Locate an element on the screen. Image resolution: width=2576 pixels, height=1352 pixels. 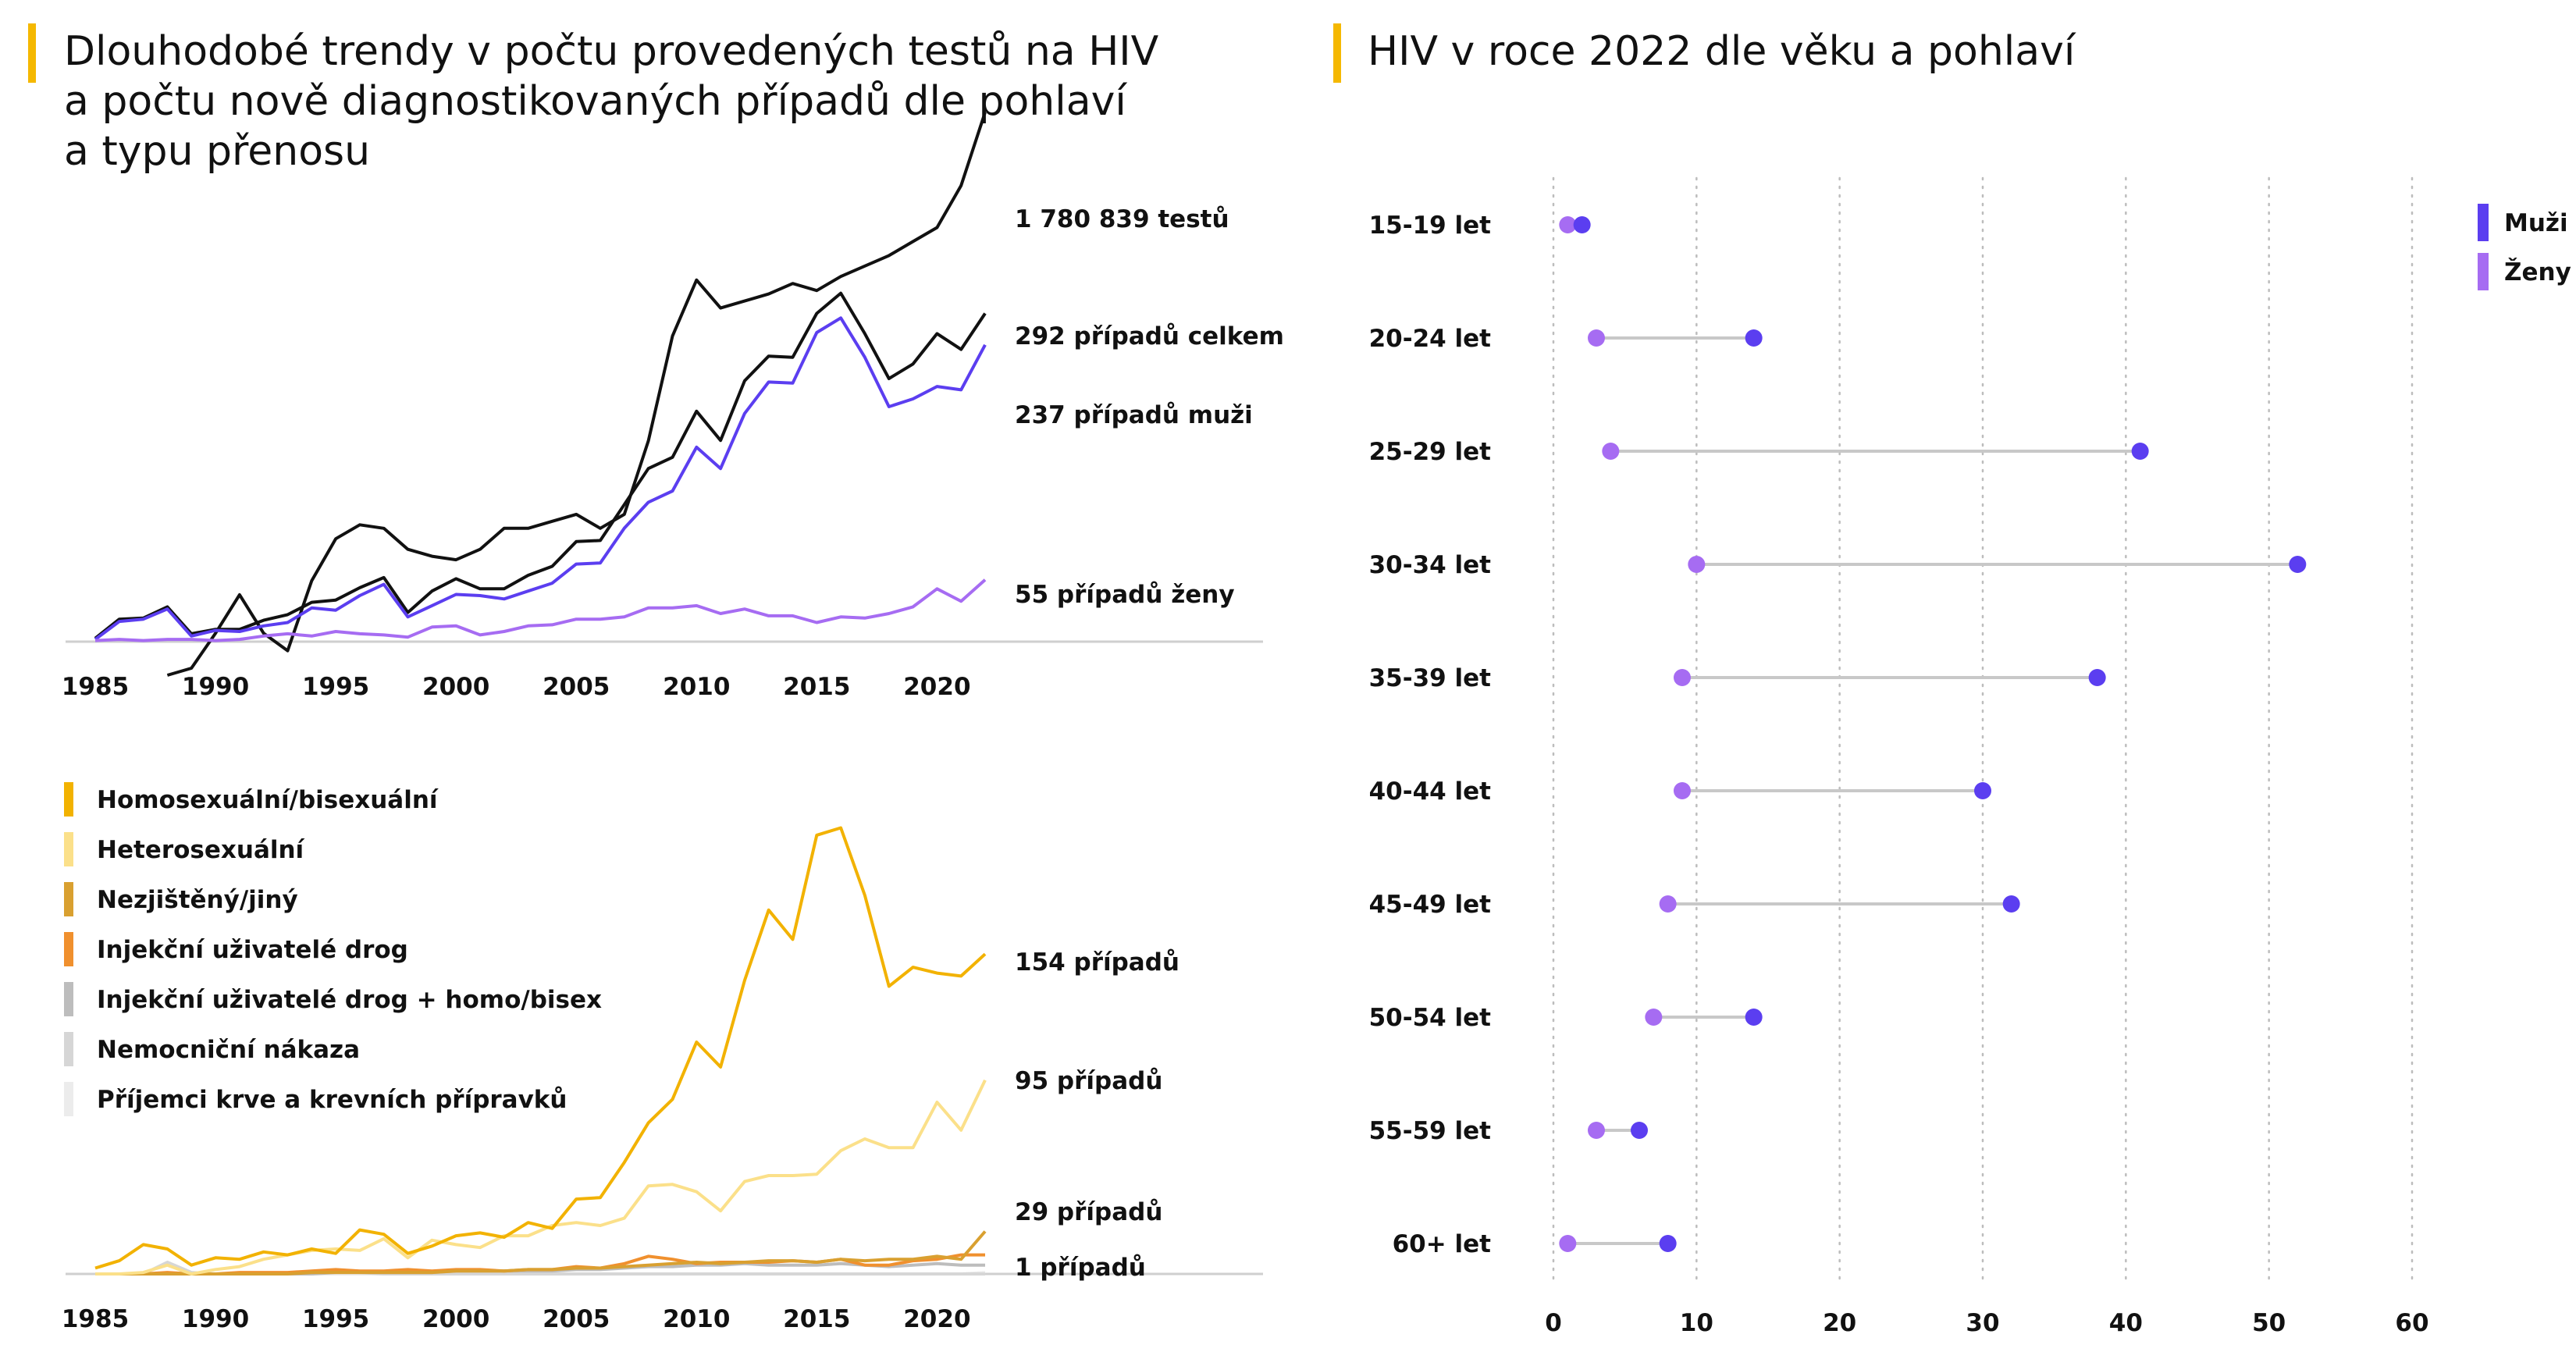
legend-swatch-nemocnicni-nakaza is located at coordinates (68, 1049).